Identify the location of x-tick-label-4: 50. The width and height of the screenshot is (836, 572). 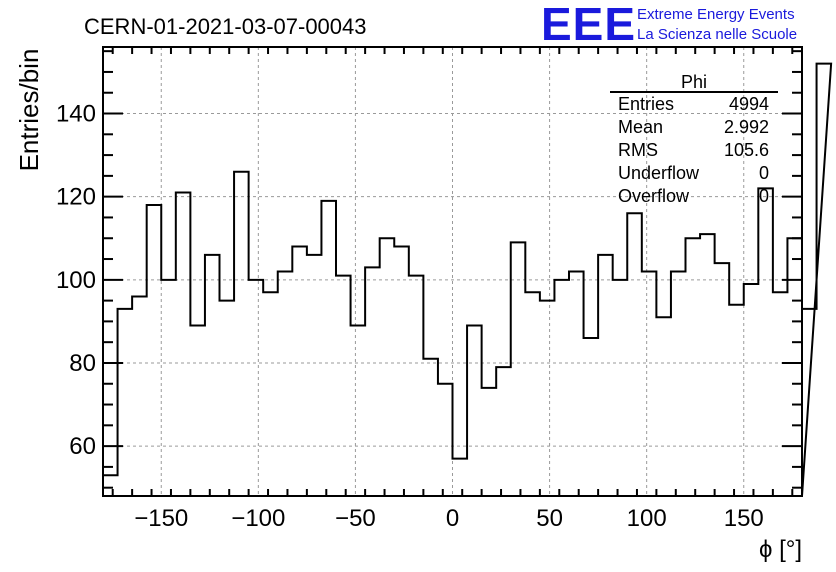
(549, 518).